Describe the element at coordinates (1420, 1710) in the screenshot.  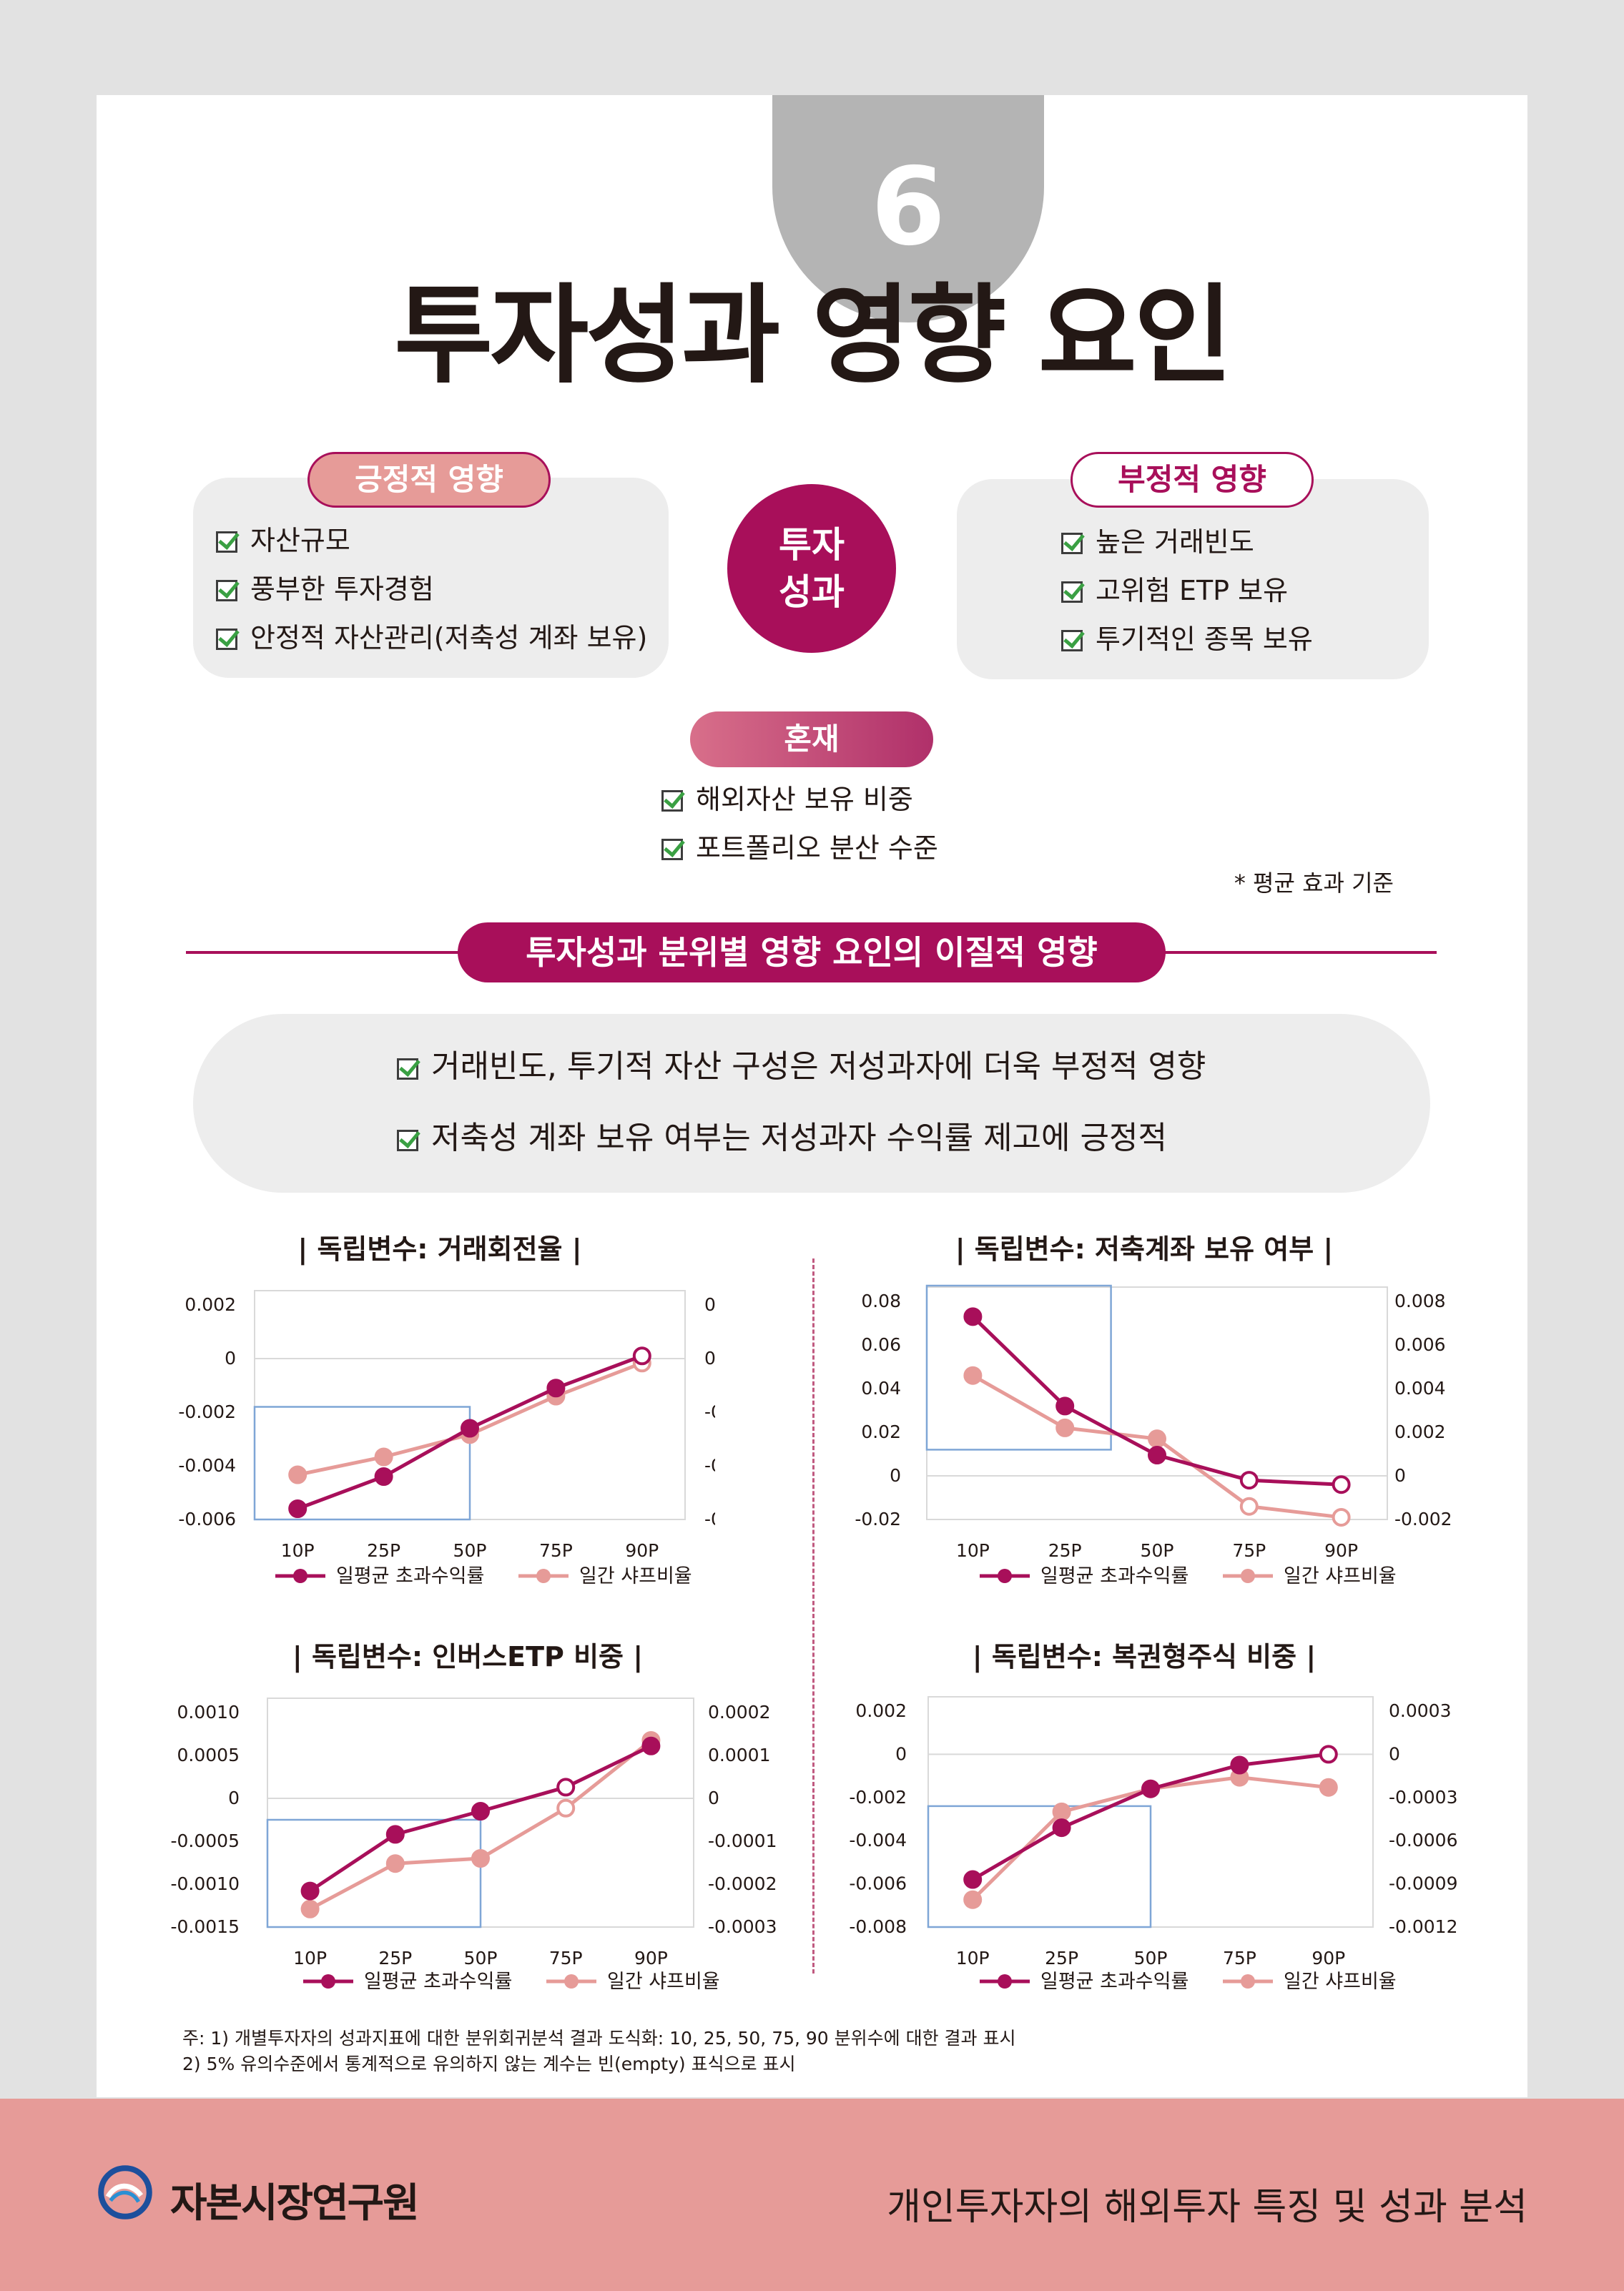
I see `right-tick-label: 0.0003` at that location.